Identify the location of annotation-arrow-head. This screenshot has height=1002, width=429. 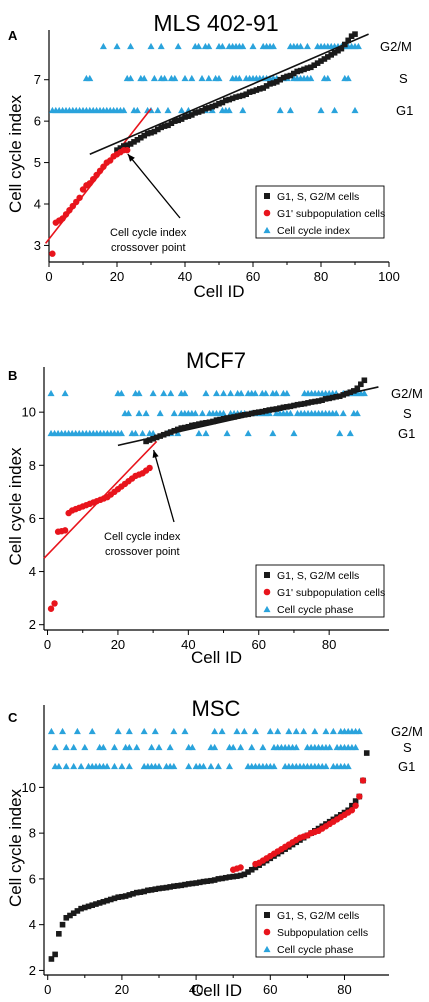
(131, 158).